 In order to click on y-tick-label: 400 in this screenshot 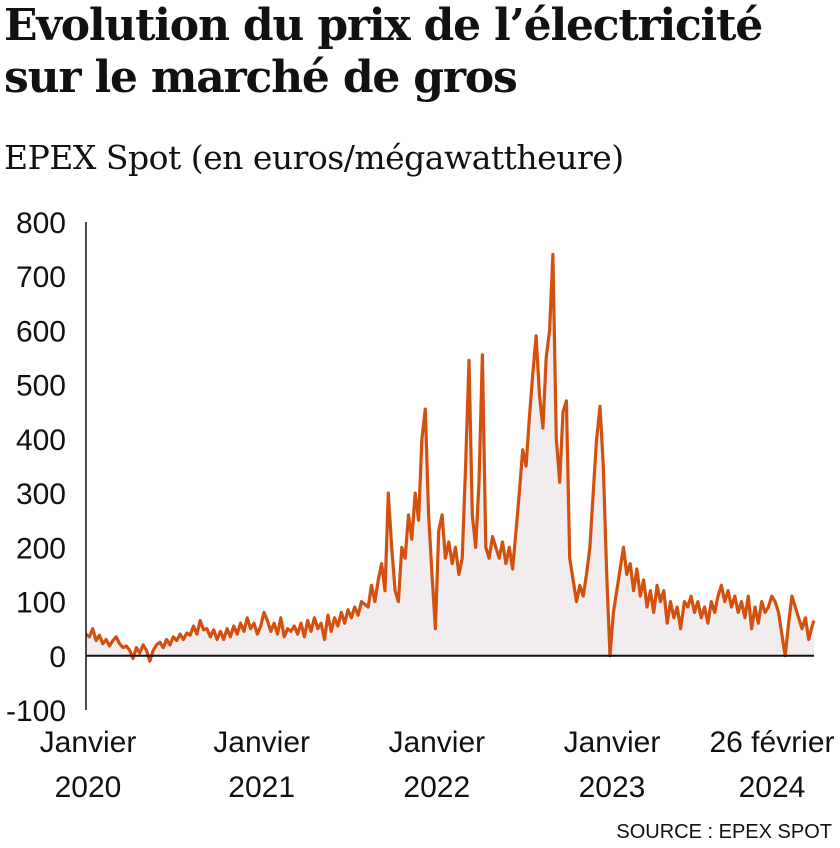, I will do `click(41, 440)`.